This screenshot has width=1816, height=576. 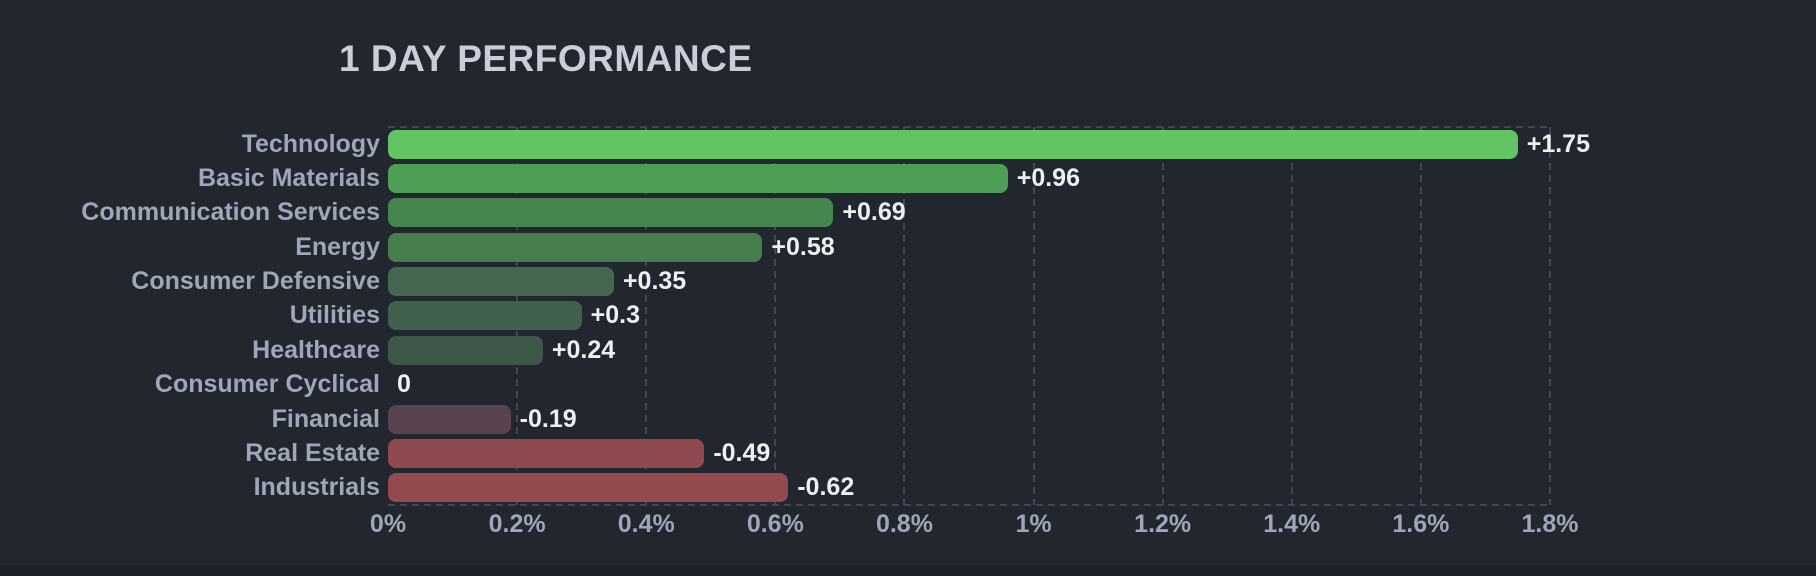 What do you see at coordinates (404, 384) in the screenshot?
I see `bar-value-label: 0` at bounding box center [404, 384].